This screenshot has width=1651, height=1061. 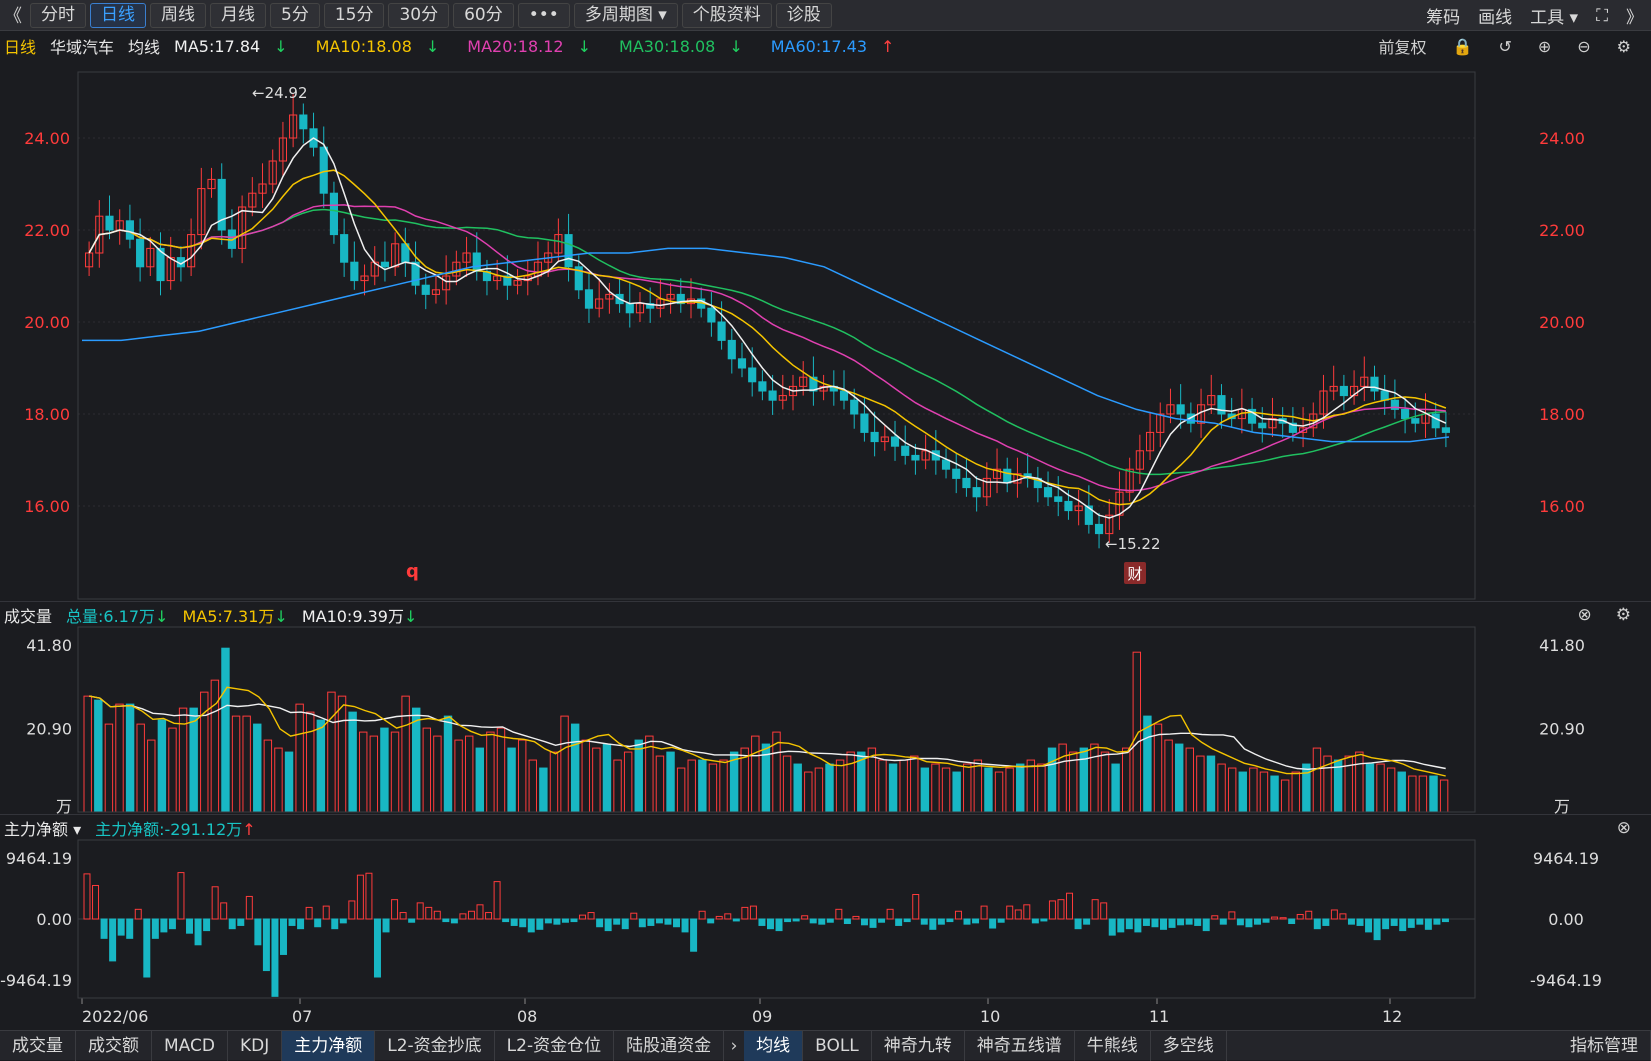 I want to click on period-button-11: 诊股, so click(x=803, y=15).